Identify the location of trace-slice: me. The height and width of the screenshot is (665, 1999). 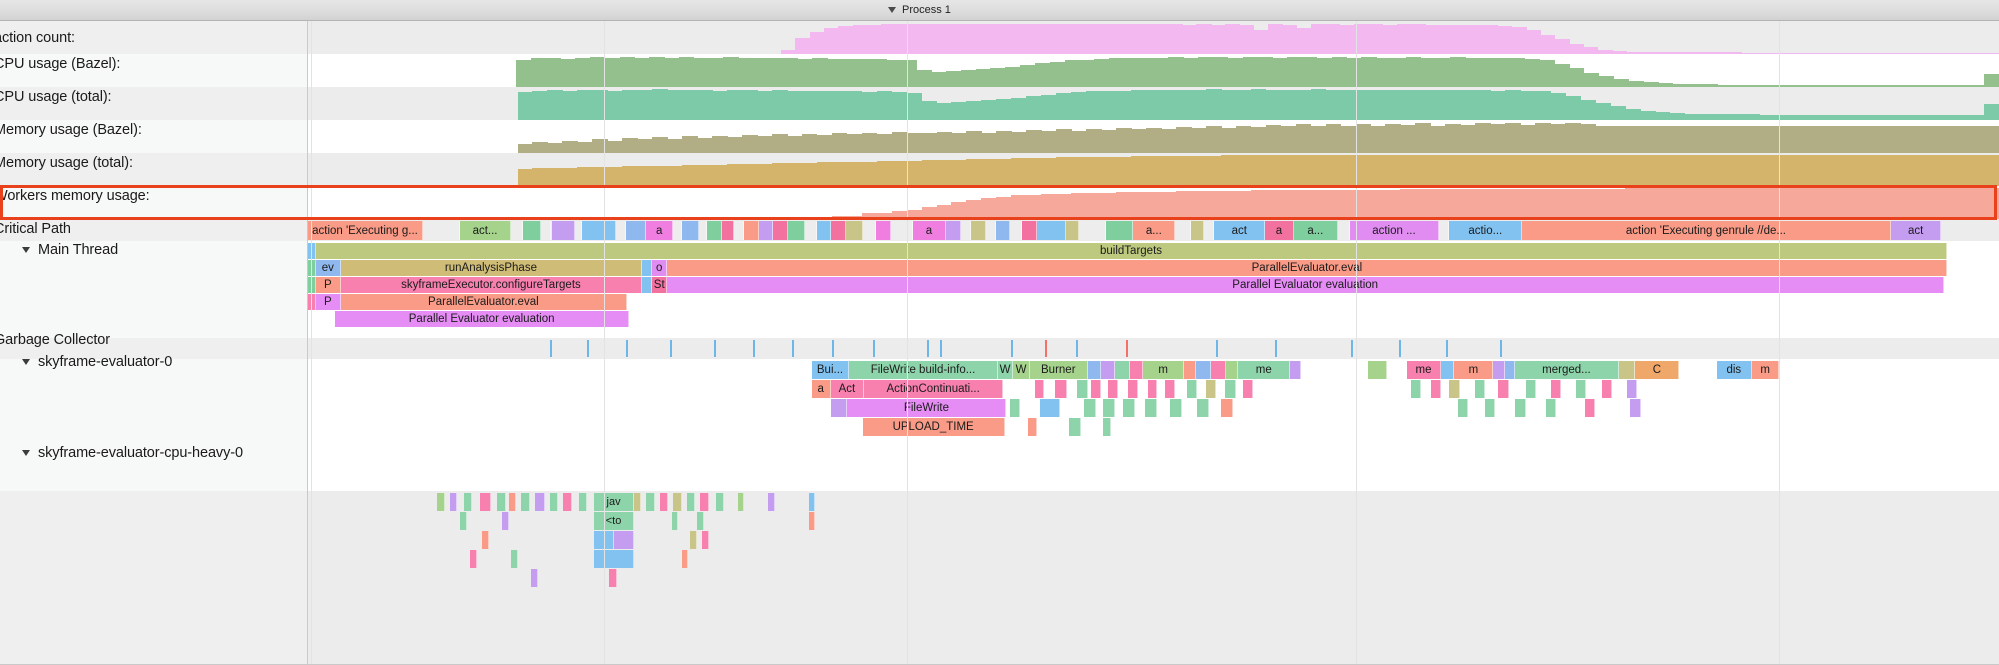
(1264, 370).